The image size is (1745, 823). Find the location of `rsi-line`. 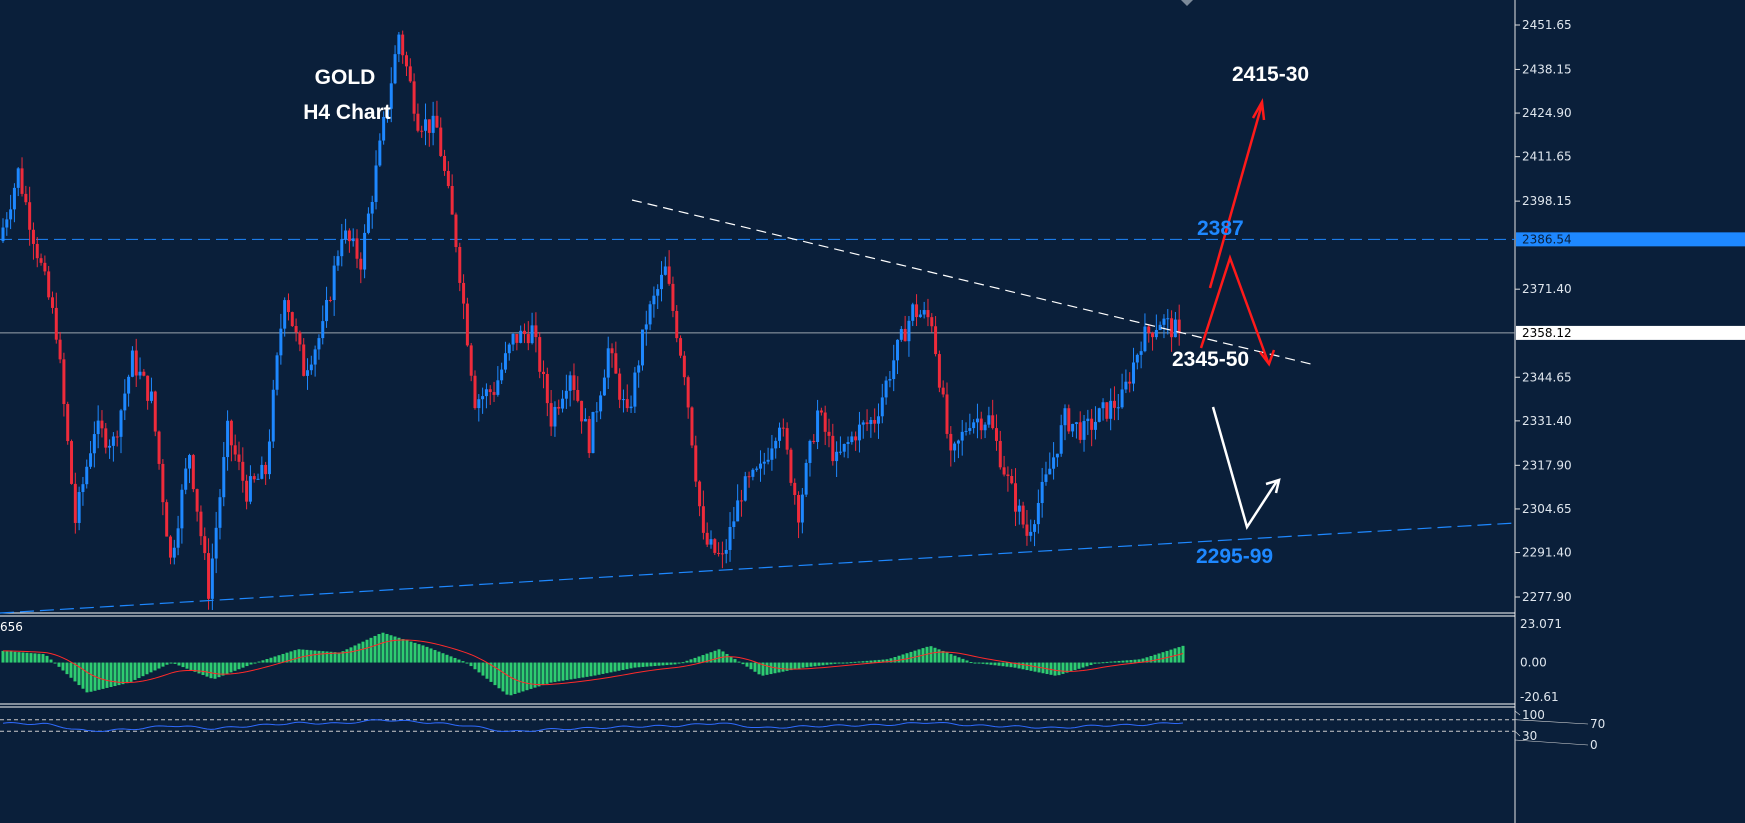

rsi-line is located at coordinates (593, 725).